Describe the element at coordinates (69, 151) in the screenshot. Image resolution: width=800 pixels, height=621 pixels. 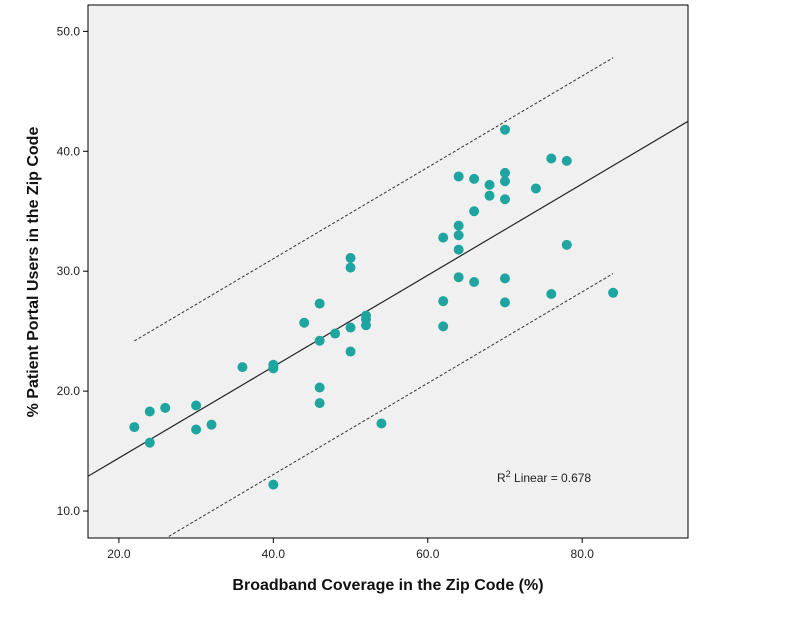
I see `y-tick-label: 40.0` at that location.